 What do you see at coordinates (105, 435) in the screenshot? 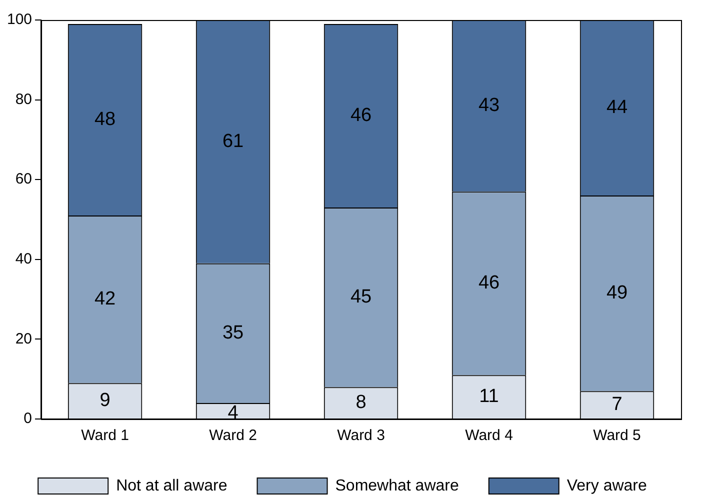
I see `x-tick-label: Ward 1` at bounding box center [105, 435].